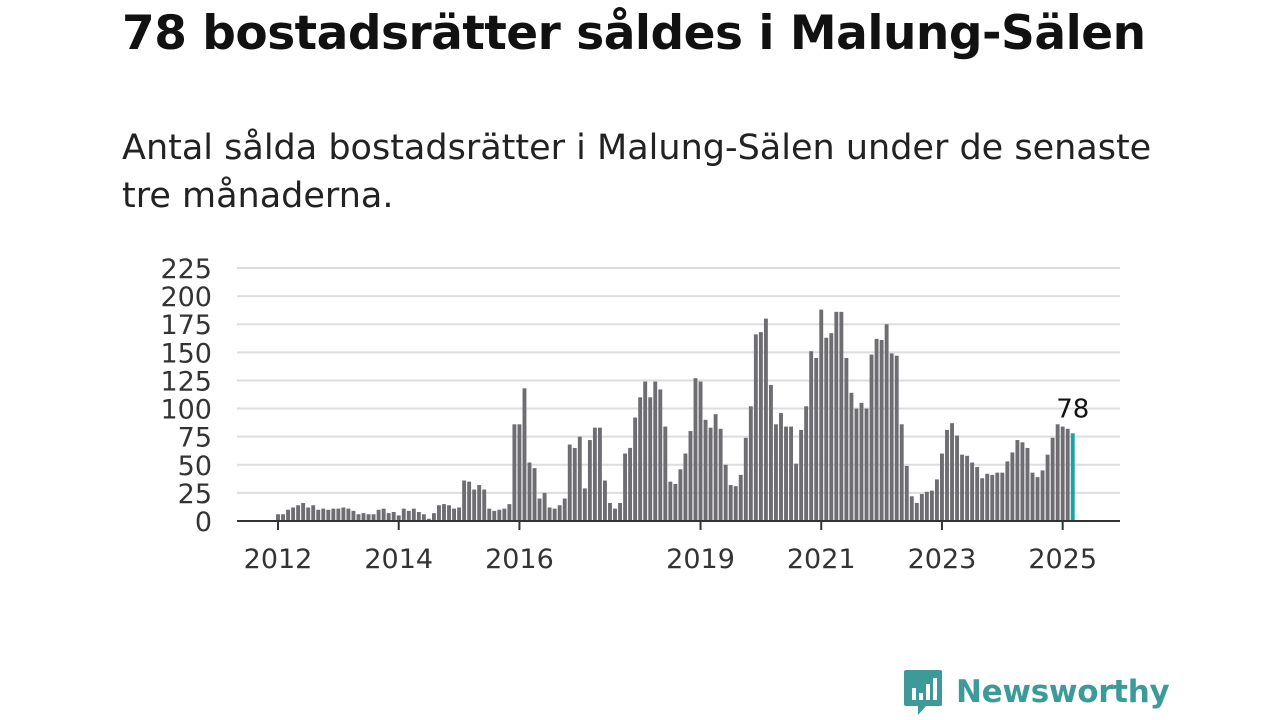  Describe the element at coordinates (1062, 559) in the screenshot. I see `x-tick-label: 2025` at that location.